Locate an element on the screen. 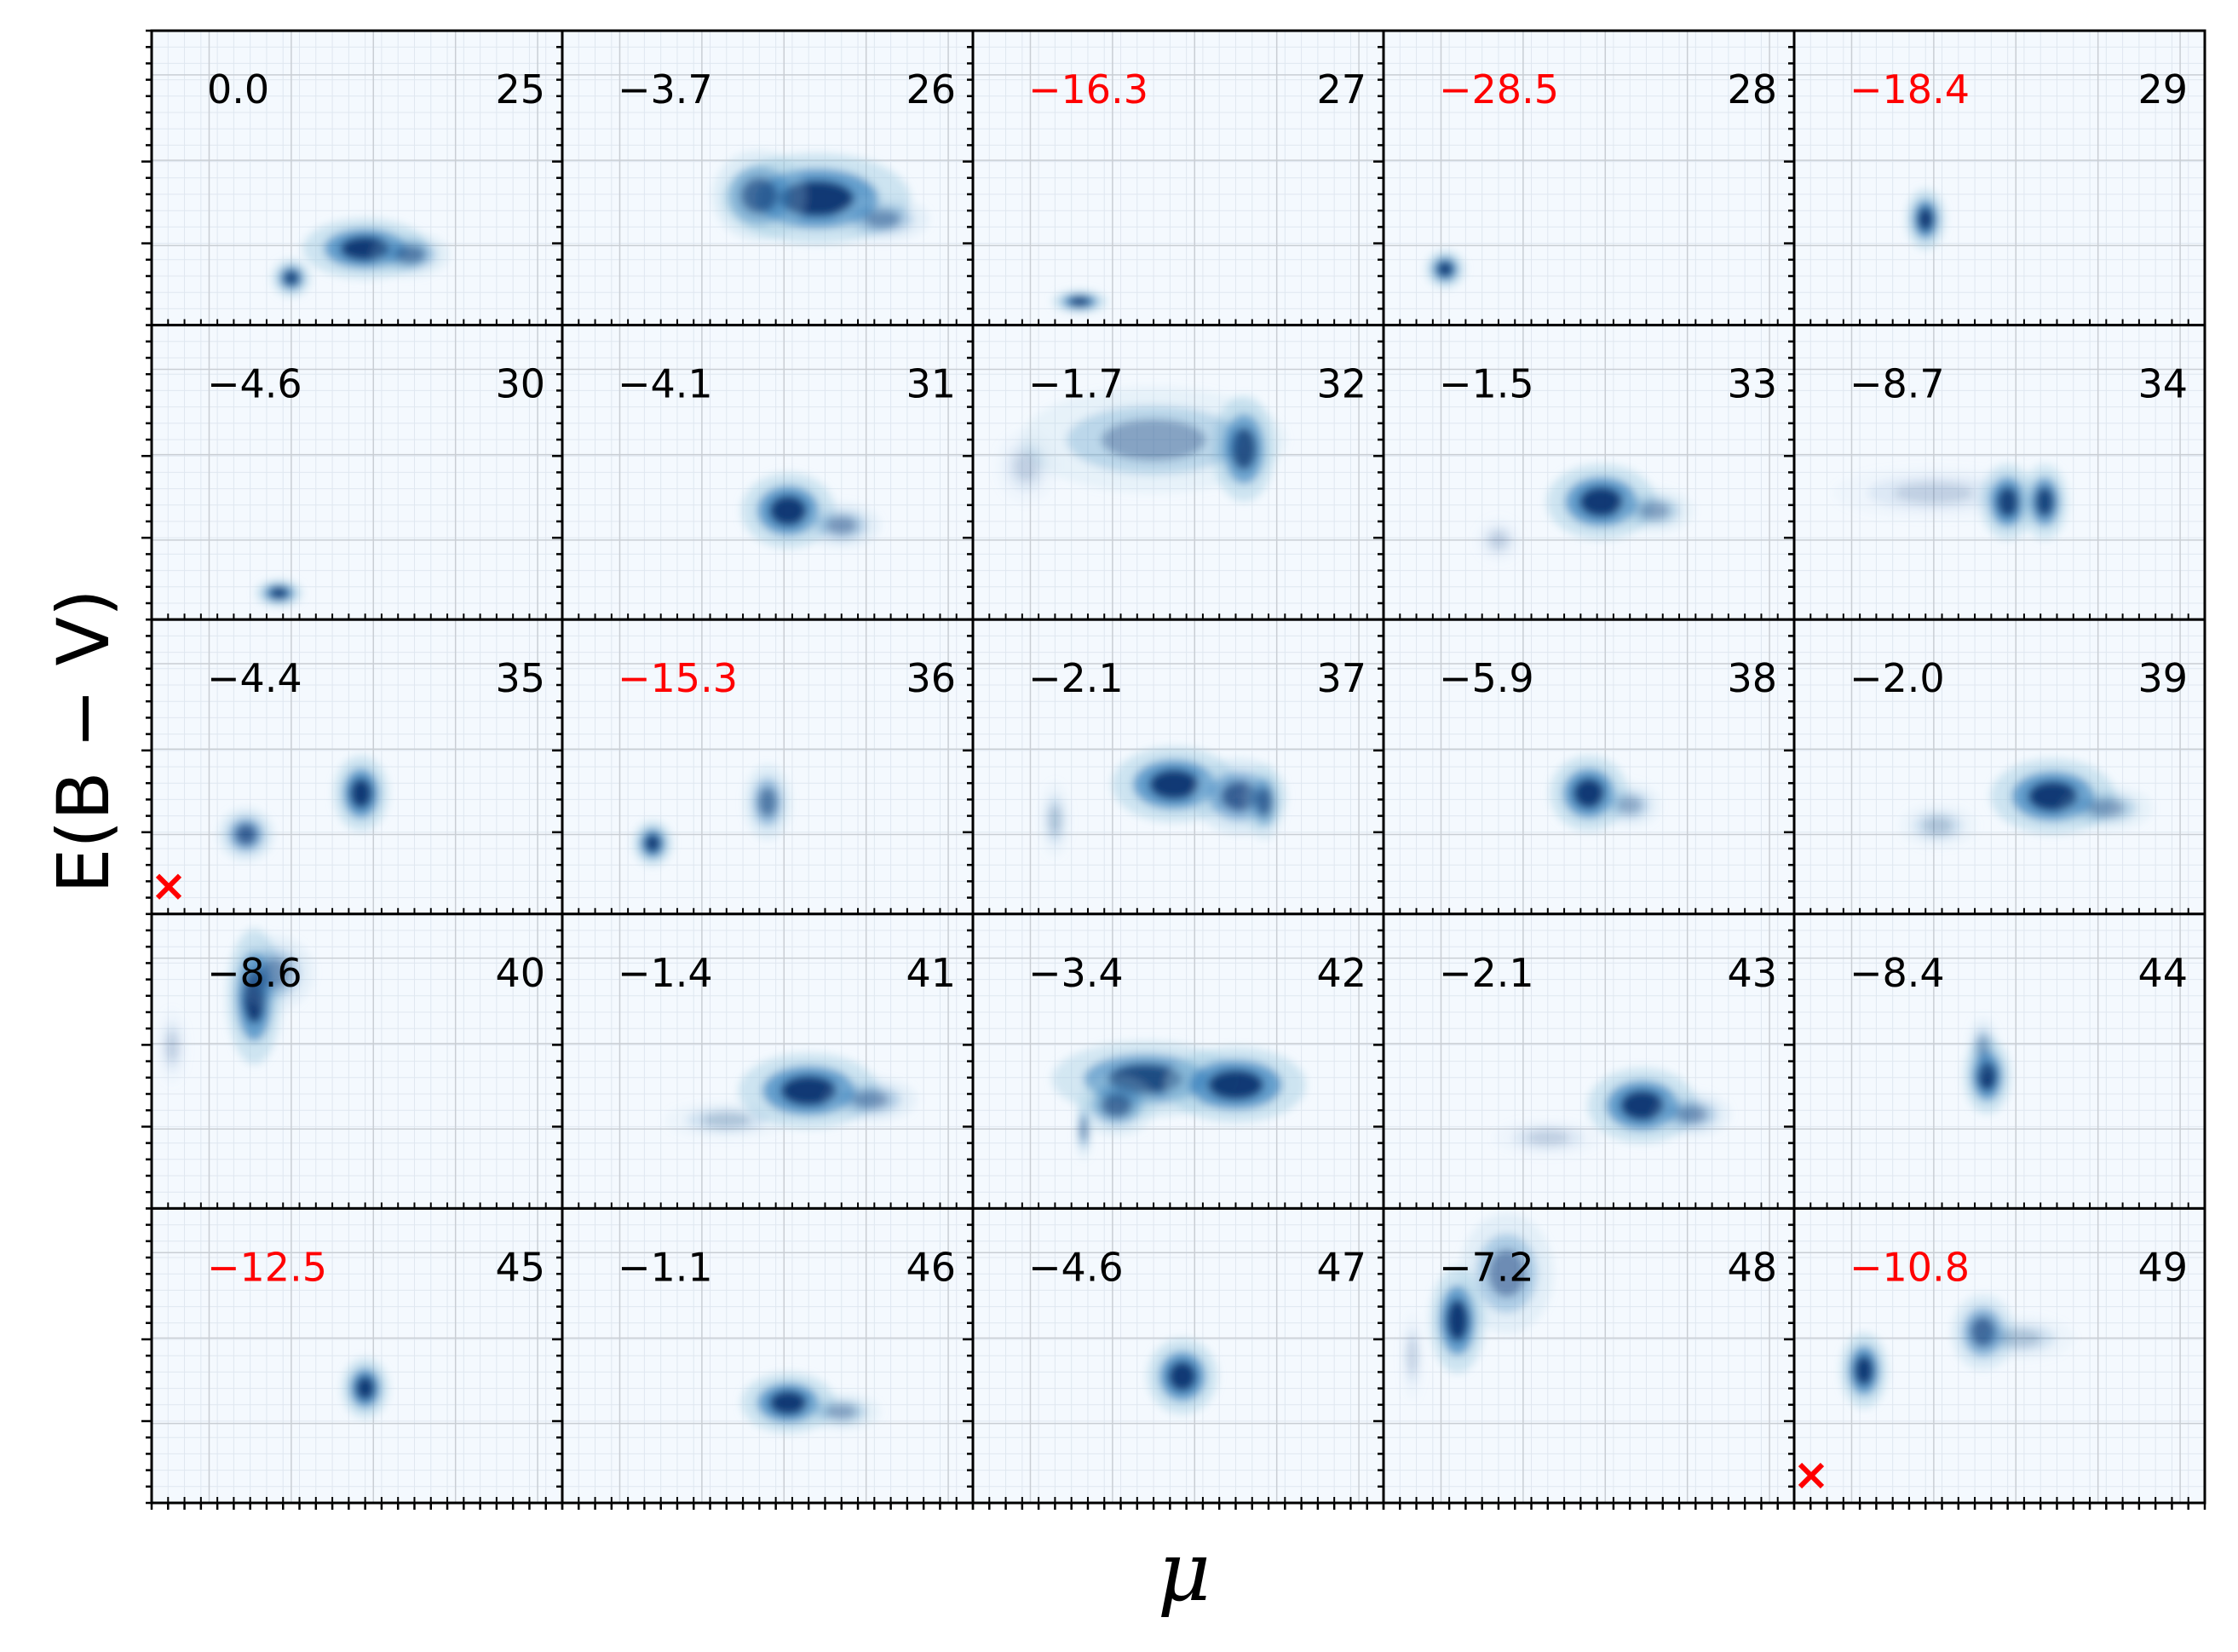 This screenshot has height=1652, width=2238. panel-32: −1.7 32 is located at coordinates (1174, 472).